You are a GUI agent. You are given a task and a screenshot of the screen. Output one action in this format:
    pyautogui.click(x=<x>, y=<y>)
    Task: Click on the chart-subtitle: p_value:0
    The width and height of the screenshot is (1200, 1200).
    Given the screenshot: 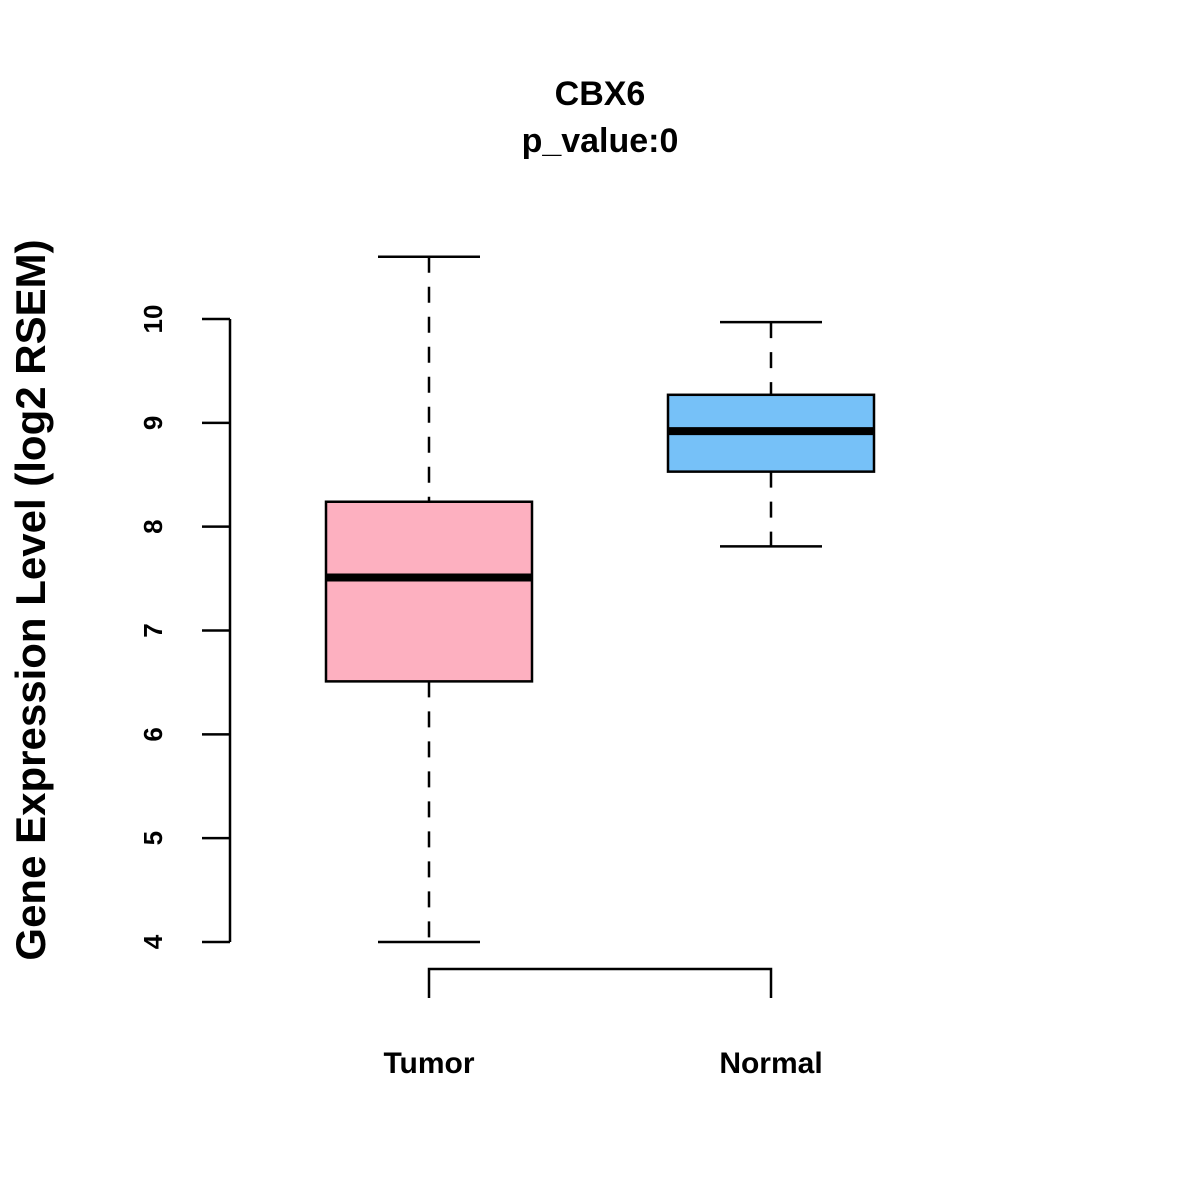 What is the action you would take?
    pyautogui.click(x=600, y=141)
    